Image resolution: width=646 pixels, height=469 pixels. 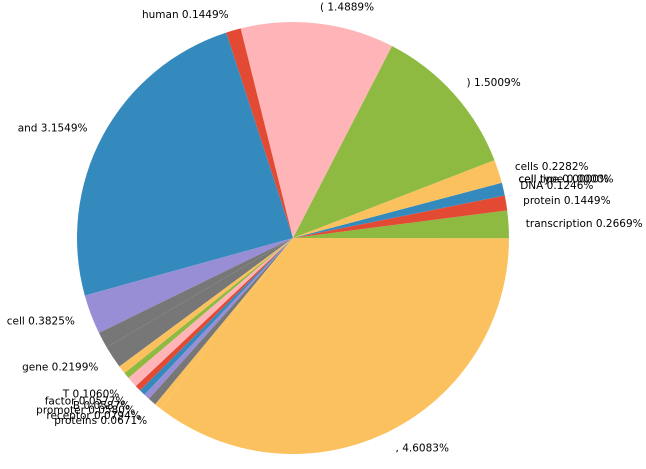 I want to click on slice-label: B 0.0587%, so click(x=101, y=406).